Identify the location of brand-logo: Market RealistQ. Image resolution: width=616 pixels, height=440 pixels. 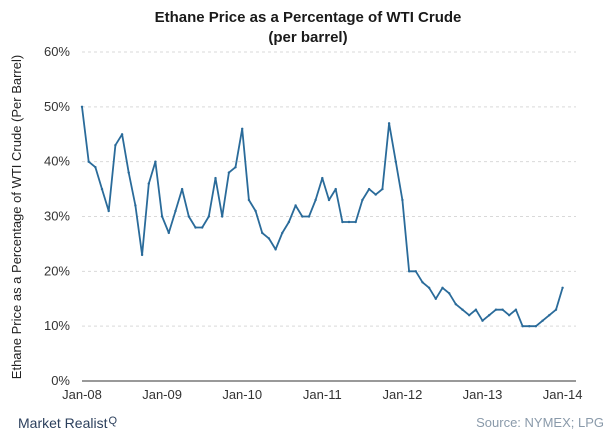
(67, 423).